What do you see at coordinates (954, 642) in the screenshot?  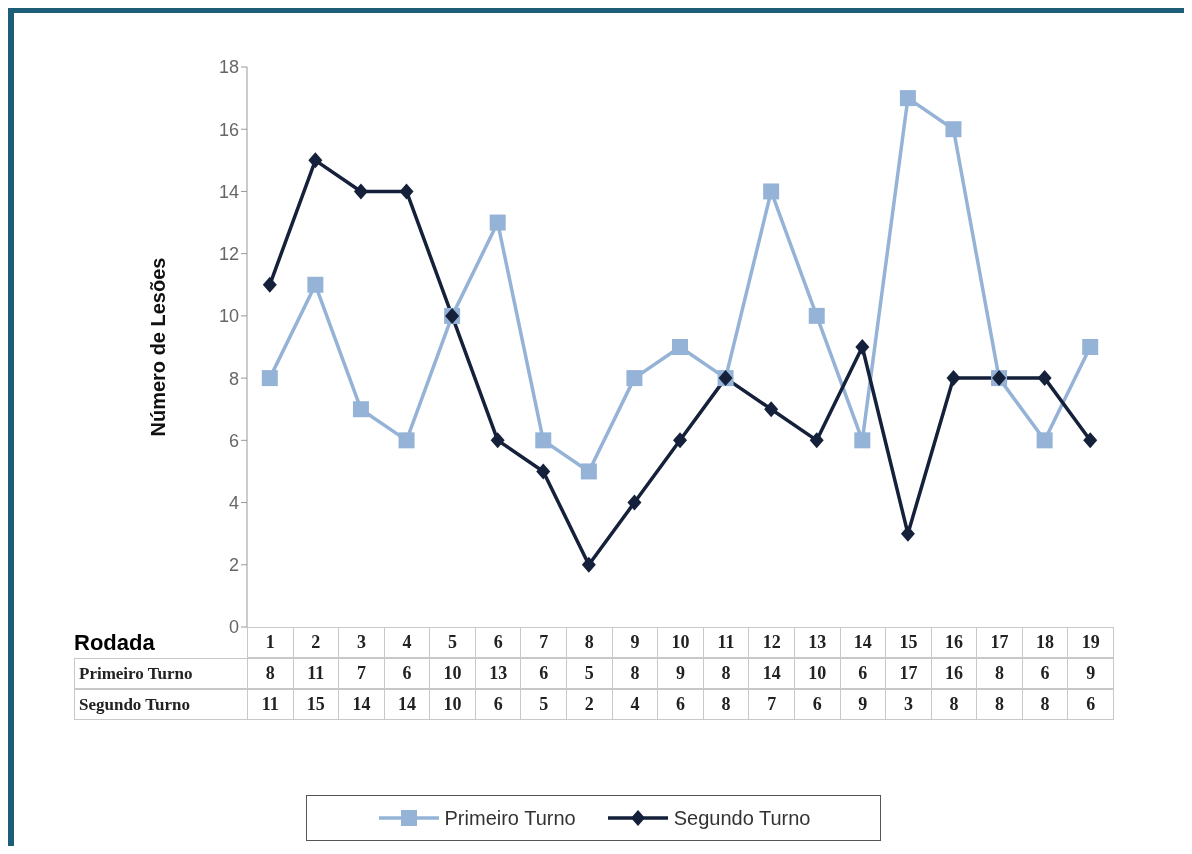 I see `x-tick-label: 16` at bounding box center [954, 642].